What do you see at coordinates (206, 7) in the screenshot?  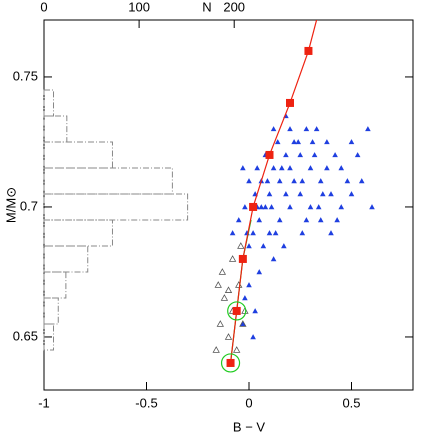 I see `top-axis-label: N` at bounding box center [206, 7].